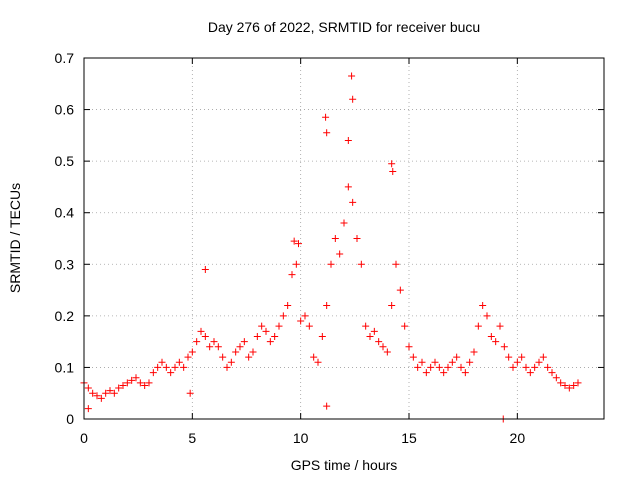  What do you see at coordinates (518, 438) in the screenshot?
I see `x-tick-label: 20` at bounding box center [518, 438].